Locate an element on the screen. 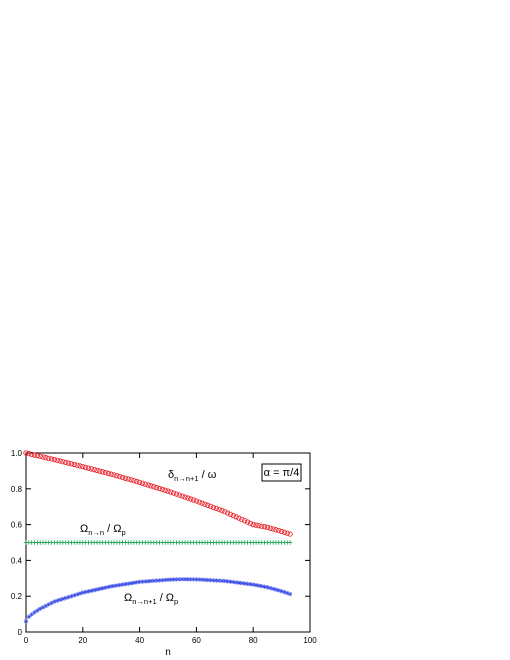 The image size is (510, 660). series-label-omega-nn1: Ωn→n+1 / Ωp is located at coordinates (151, 599).